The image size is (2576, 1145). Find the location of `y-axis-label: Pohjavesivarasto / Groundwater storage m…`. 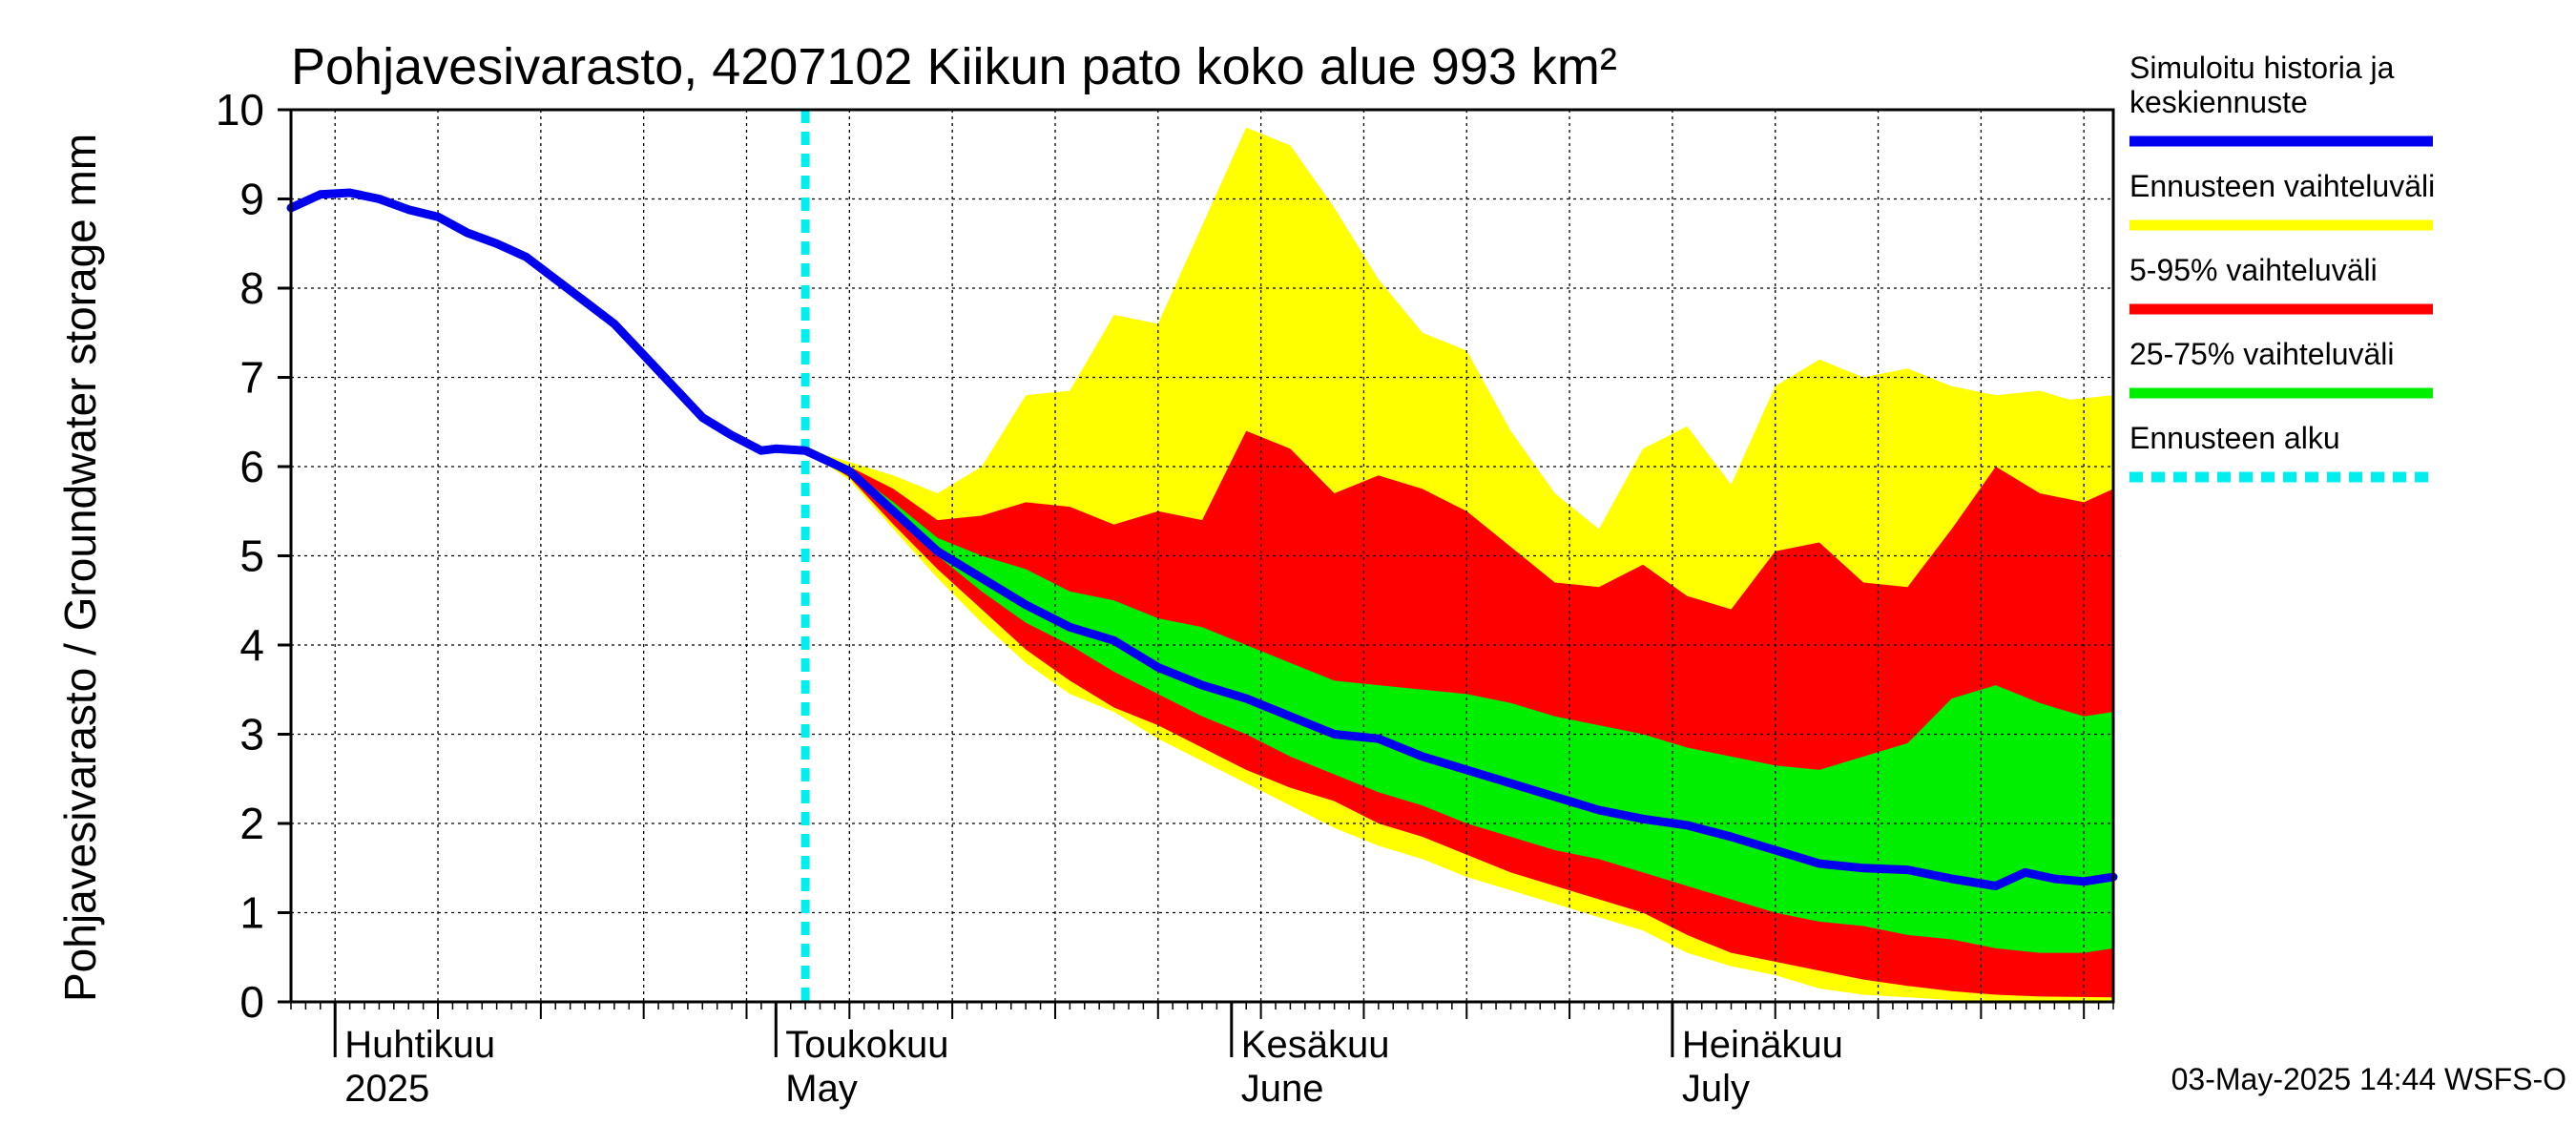

y-axis-label: Pohjavesivarasto / Groundwater storage m… is located at coordinates (80, 568).